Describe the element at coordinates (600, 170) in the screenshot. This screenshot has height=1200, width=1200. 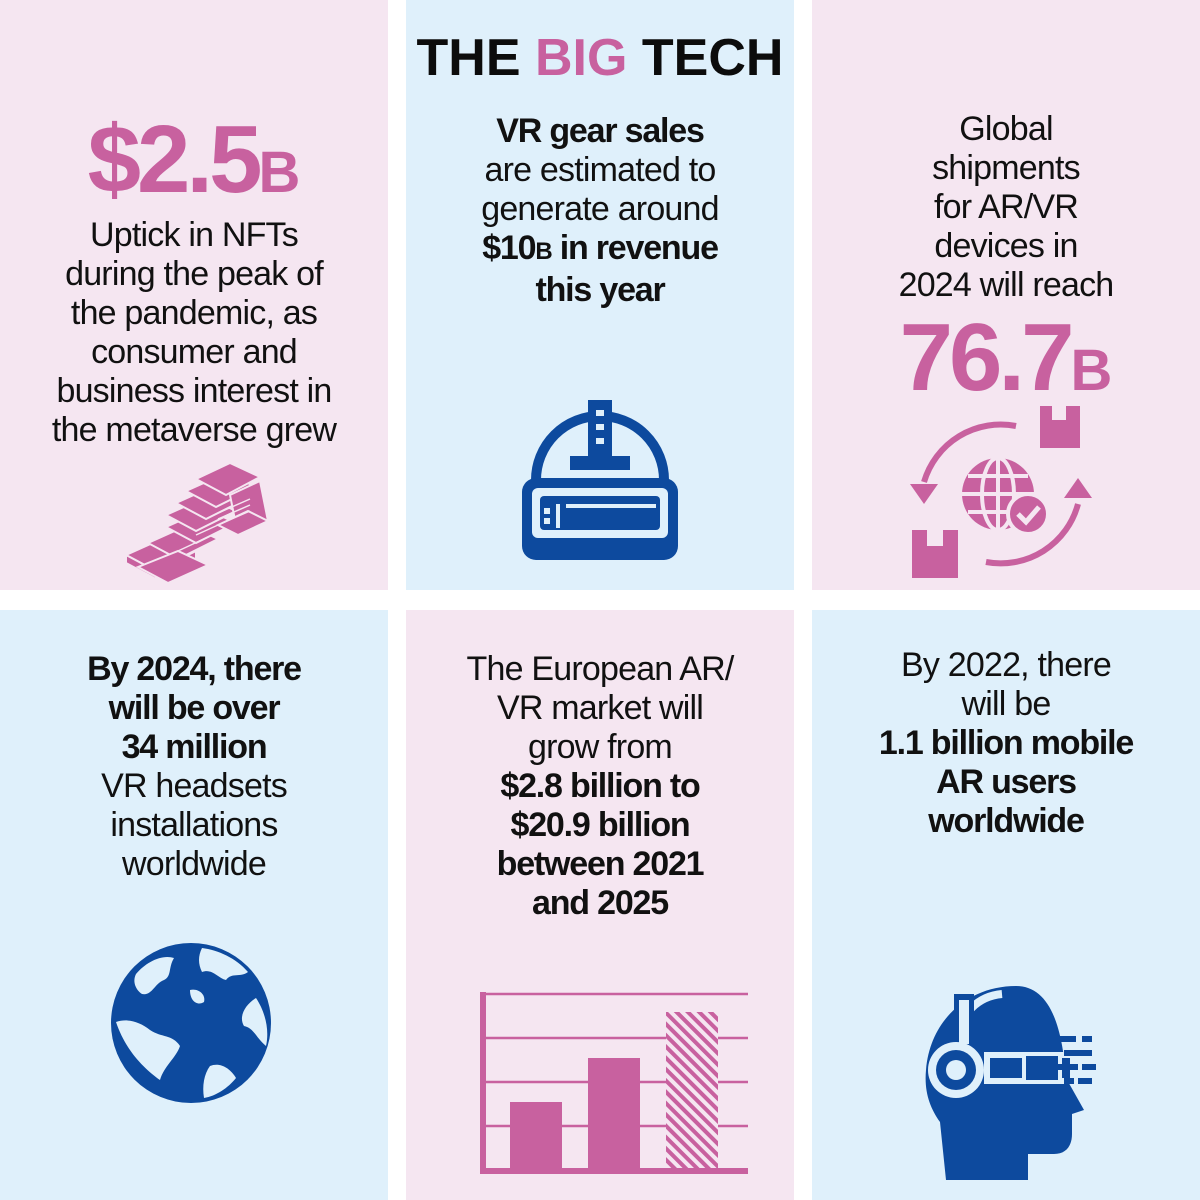
I see `vr-sales-line: are estimated to` at that location.